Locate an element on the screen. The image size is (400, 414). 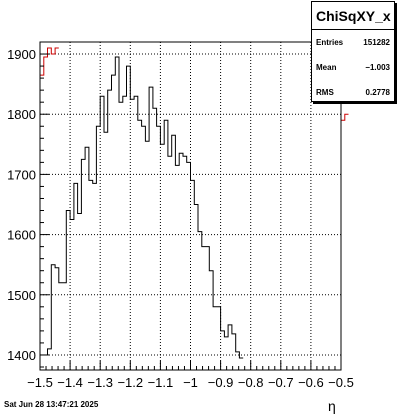
x-tick-label: −0.5 is located at coordinates (341, 382).